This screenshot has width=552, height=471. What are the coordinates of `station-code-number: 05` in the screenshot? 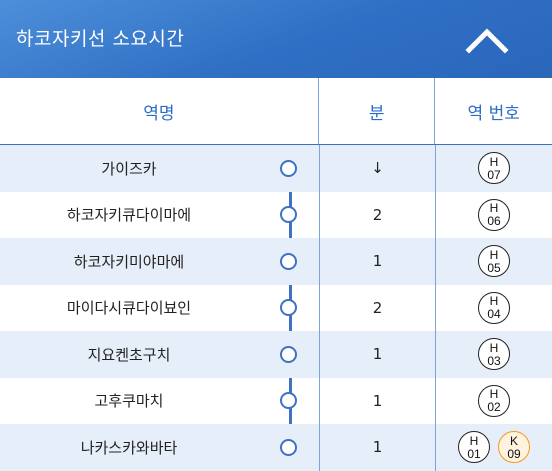 It's located at (494, 267).